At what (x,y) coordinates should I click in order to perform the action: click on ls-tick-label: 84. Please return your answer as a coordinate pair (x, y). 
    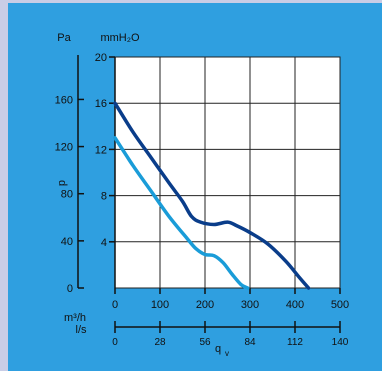
    Looking at the image, I should click on (250, 342).